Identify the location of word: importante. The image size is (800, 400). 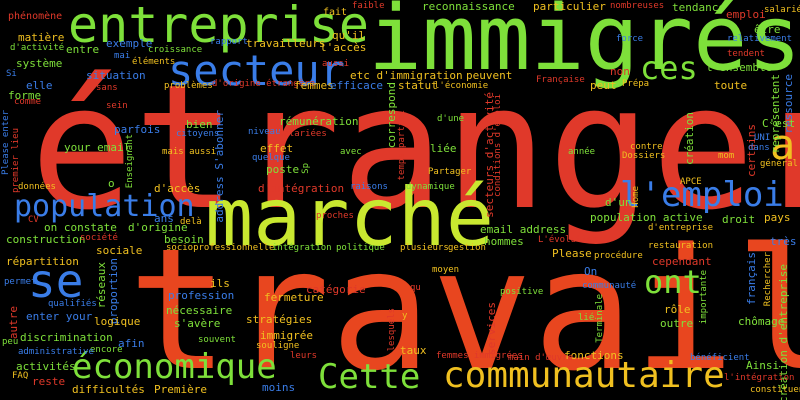
(704, 297).